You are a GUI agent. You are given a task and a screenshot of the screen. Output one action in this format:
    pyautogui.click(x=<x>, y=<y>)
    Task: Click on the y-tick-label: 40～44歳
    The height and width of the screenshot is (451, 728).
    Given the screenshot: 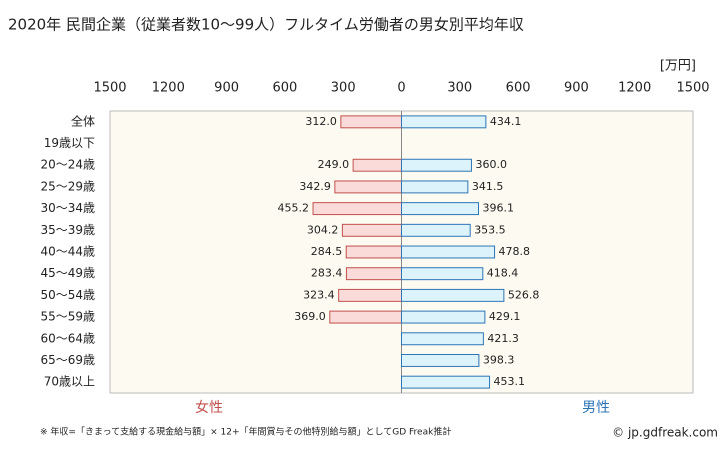 What is the action you would take?
    pyautogui.click(x=67, y=252)
    